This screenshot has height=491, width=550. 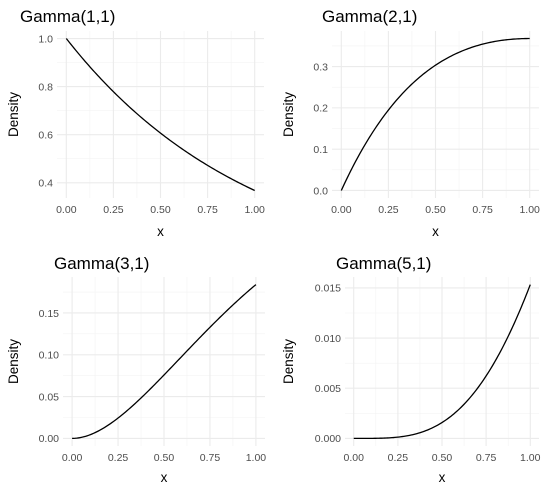 What do you see at coordinates (320, 191) in the screenshot?
I see `y-tick-label: 0.0` at bounding box center [320, 191].